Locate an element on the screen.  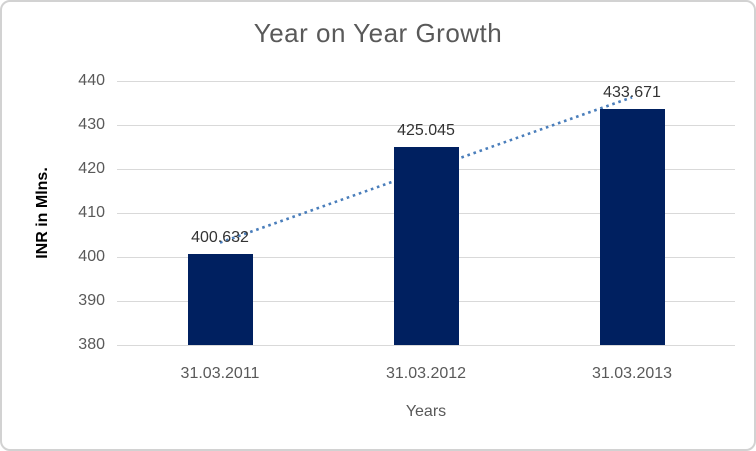
chart-title: Year on Year Growth is located at coordinates (378, 33).